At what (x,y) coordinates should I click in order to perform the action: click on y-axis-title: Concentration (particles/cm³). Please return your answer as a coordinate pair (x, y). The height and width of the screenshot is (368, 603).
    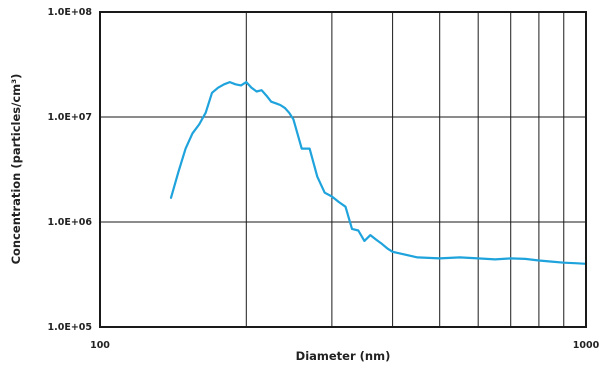
    Looking at the image, I should click on (16, 169).